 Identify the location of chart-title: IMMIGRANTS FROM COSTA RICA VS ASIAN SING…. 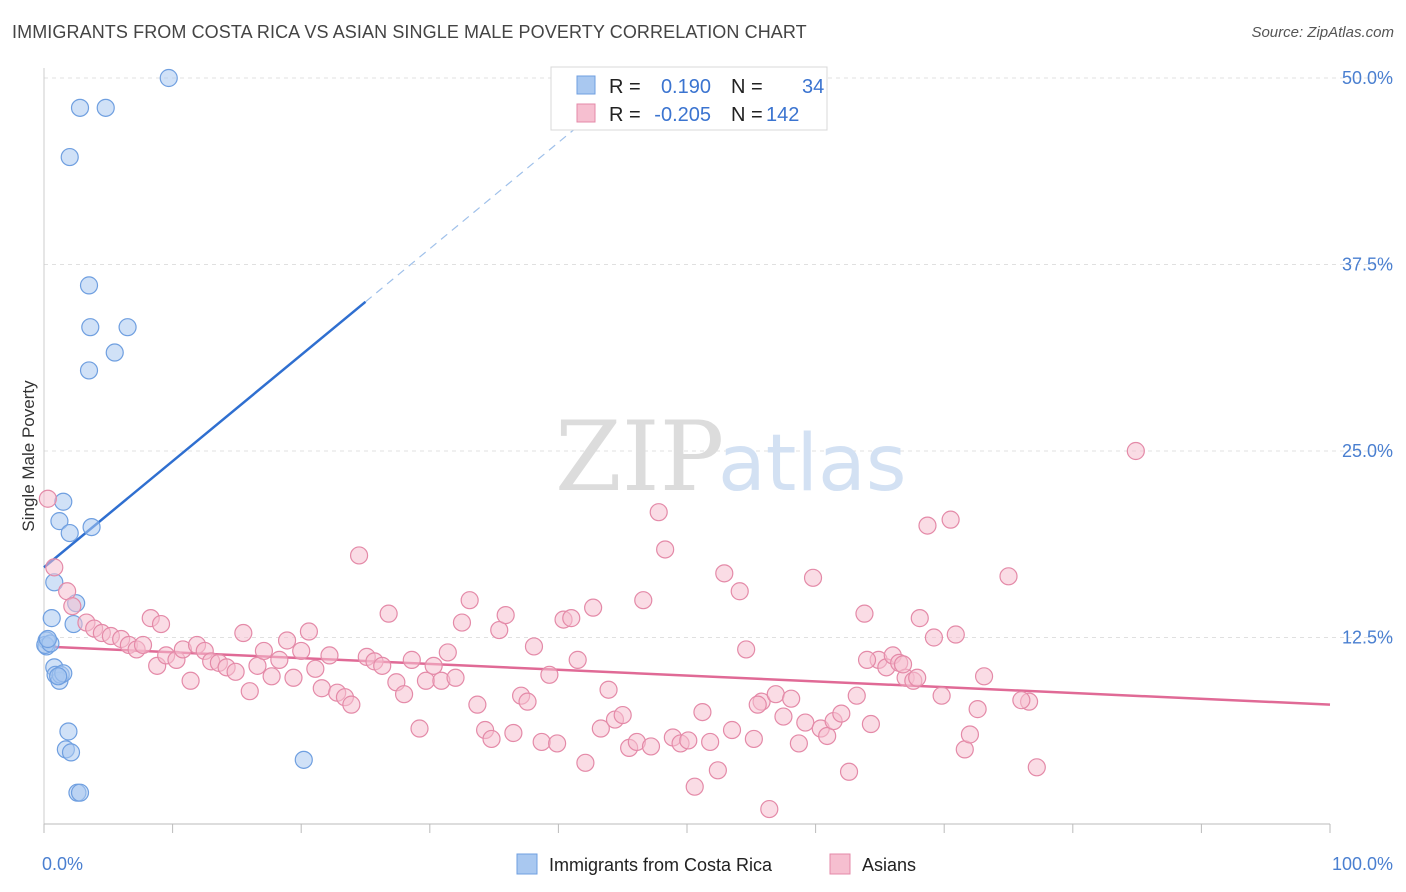
(409, 32).